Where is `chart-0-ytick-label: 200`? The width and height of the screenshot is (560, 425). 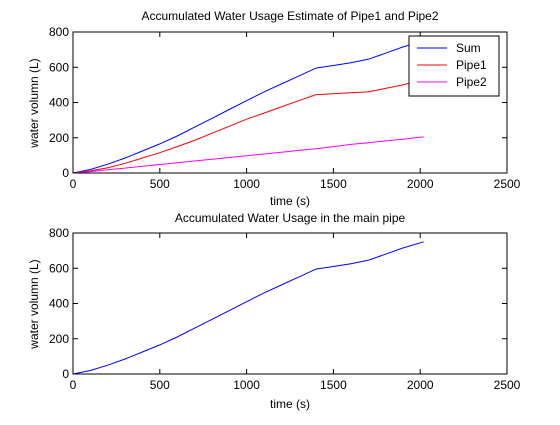
chart-0-ytick-label: 200 is located at coordinates (59, 138).